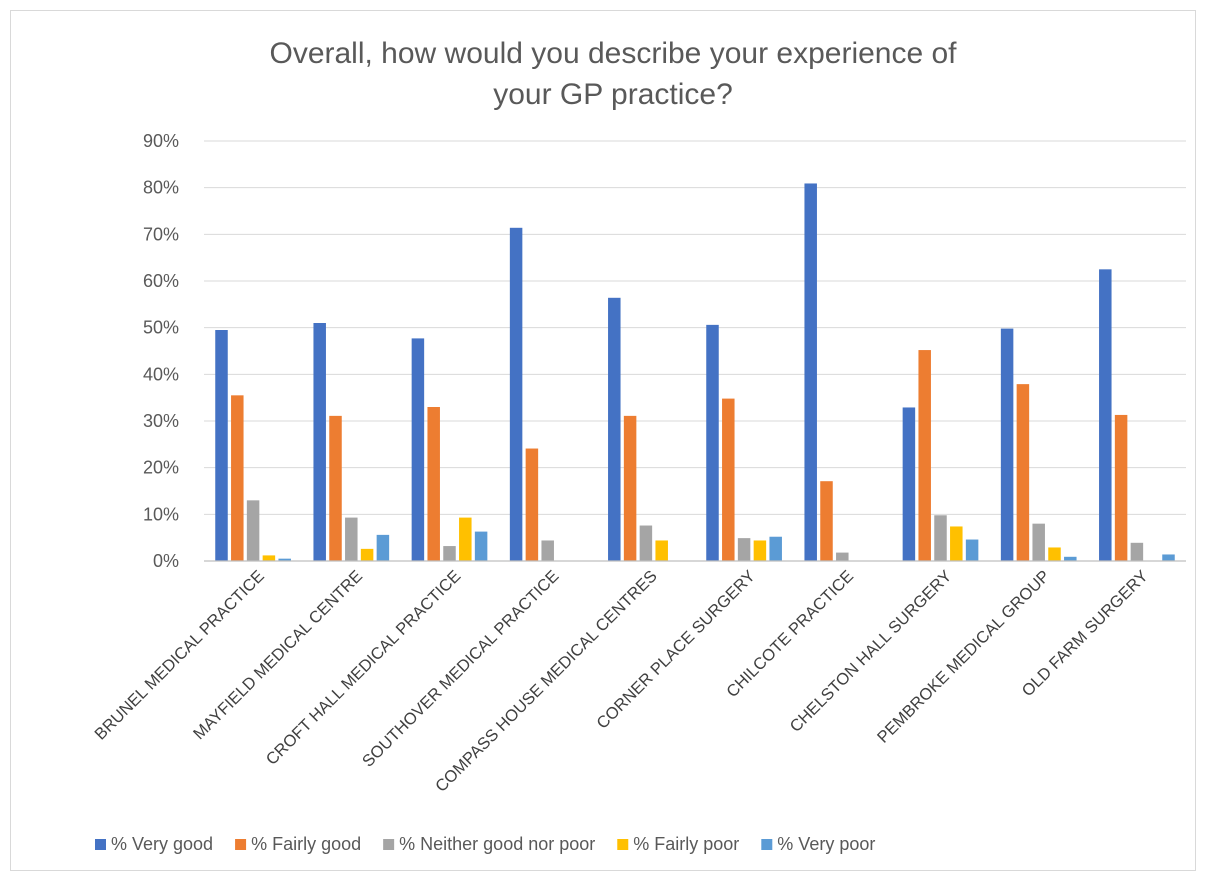 The height and width of the screenshot is (881, 1206). Describe the element at coordinates (161, 188) in the screenshot. I see `y-tick-label: 80%` at that location.